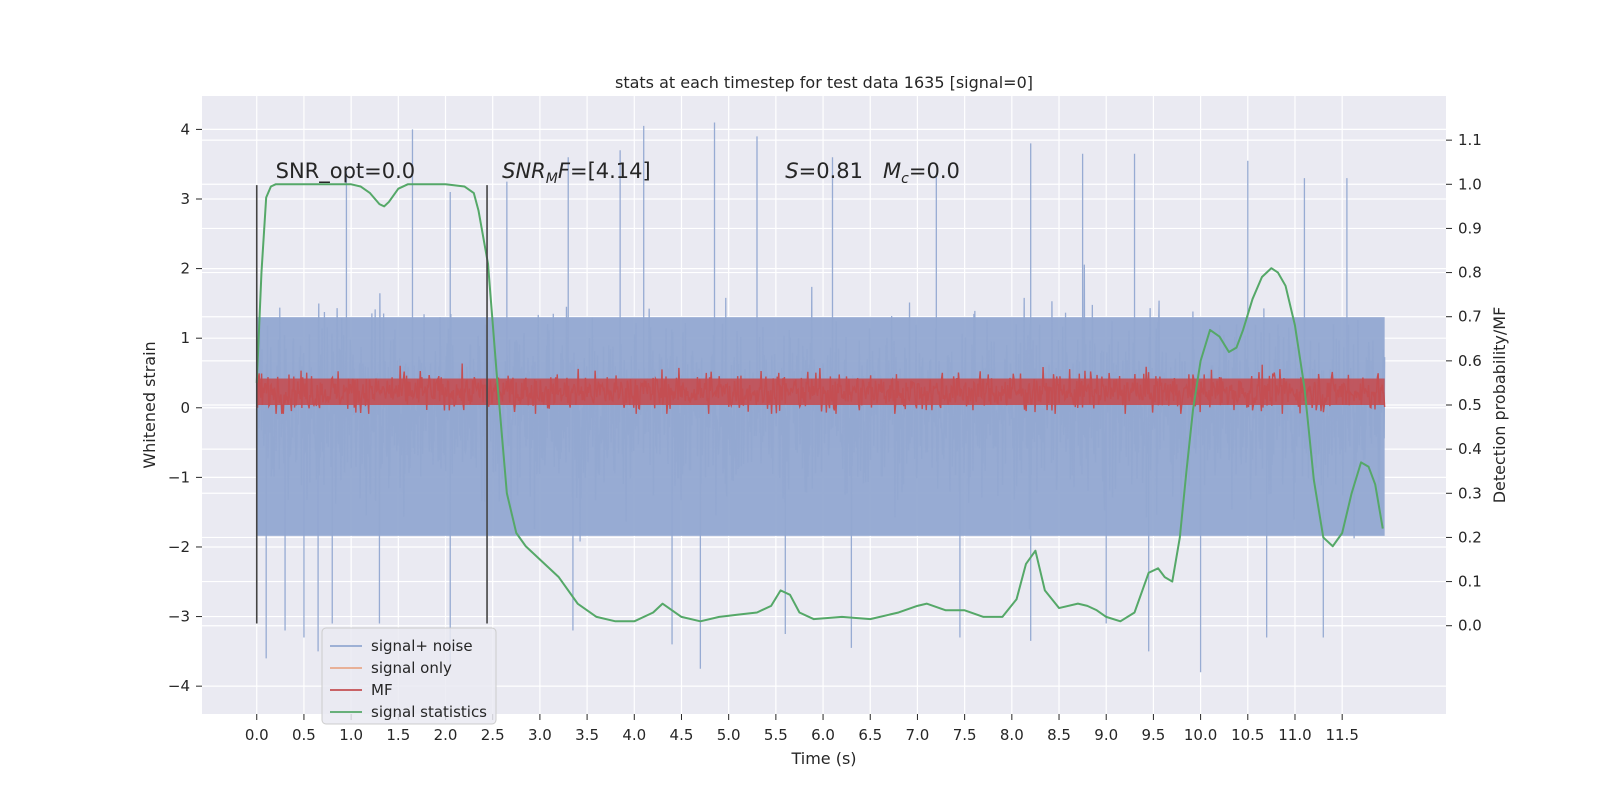 The height and width of the screenshot is (804, 1600). I want to click on annotation-text: SNRMF=[4.14], so click(576, 173).